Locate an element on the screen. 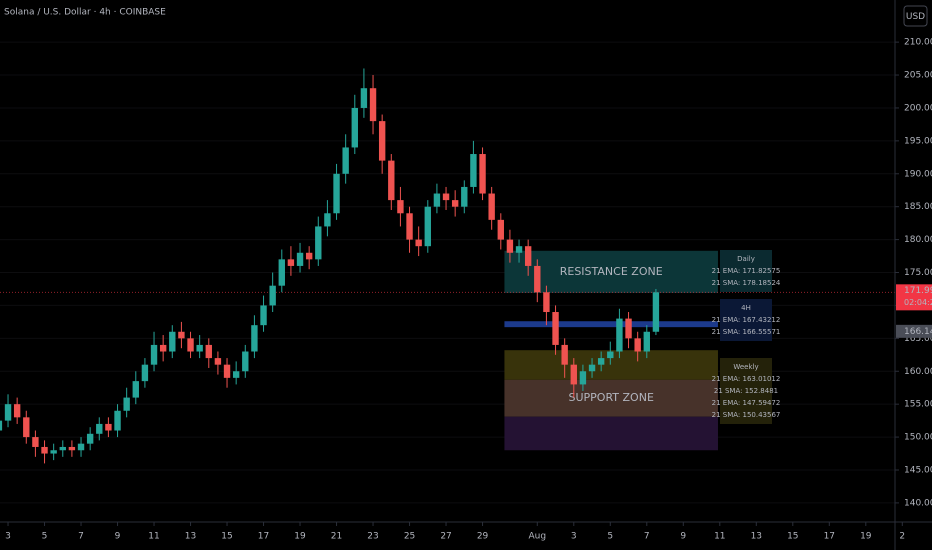 Image resolution: width=932 pixels, height=550 pixels. last-price-tag is located at coordinates (914, 297).